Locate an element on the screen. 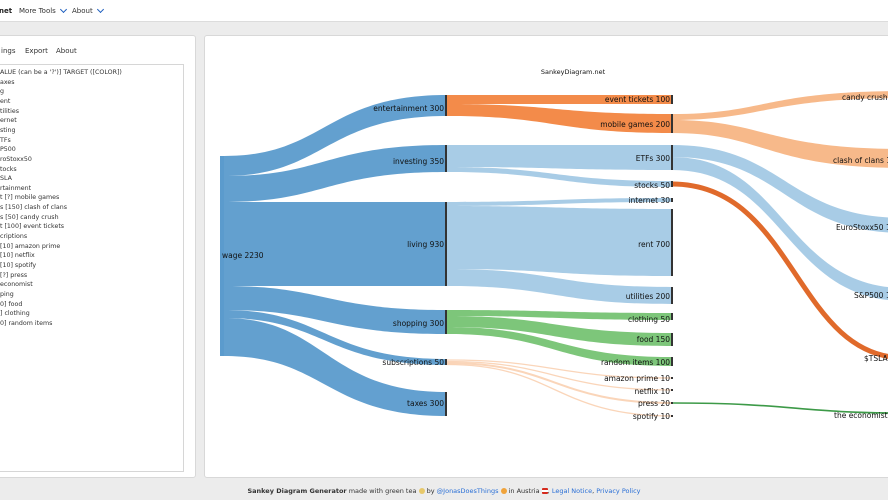  link-entertainment-event-tickets is located at coordinates (559, 99).